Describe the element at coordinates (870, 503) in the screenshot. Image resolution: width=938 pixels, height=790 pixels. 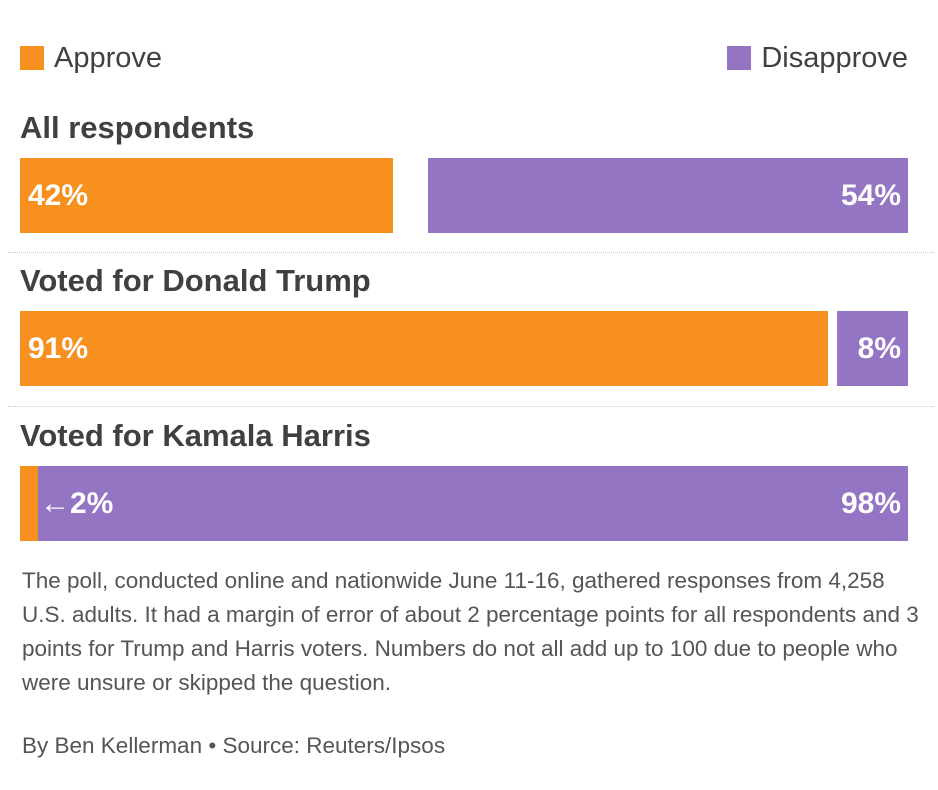
I see `disapprove-value-label: 98%` at that location.